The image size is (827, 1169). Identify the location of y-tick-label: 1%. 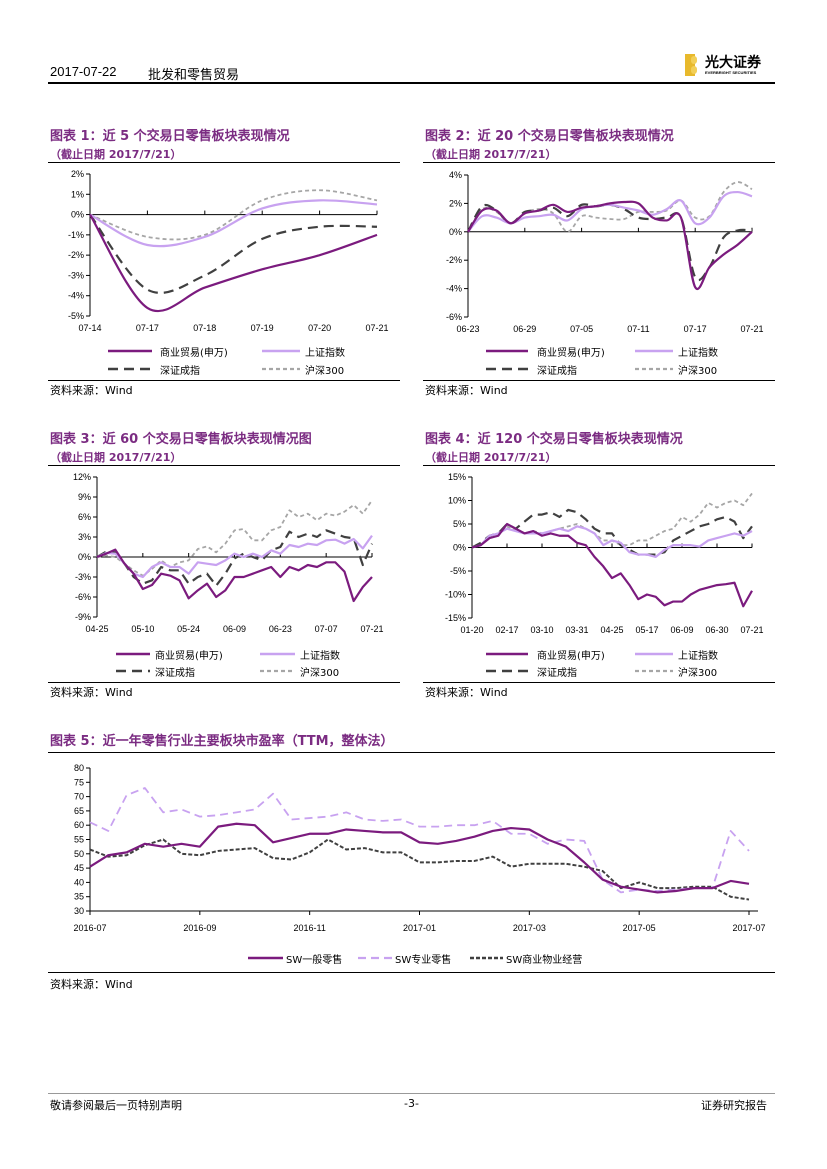
(77, 194).